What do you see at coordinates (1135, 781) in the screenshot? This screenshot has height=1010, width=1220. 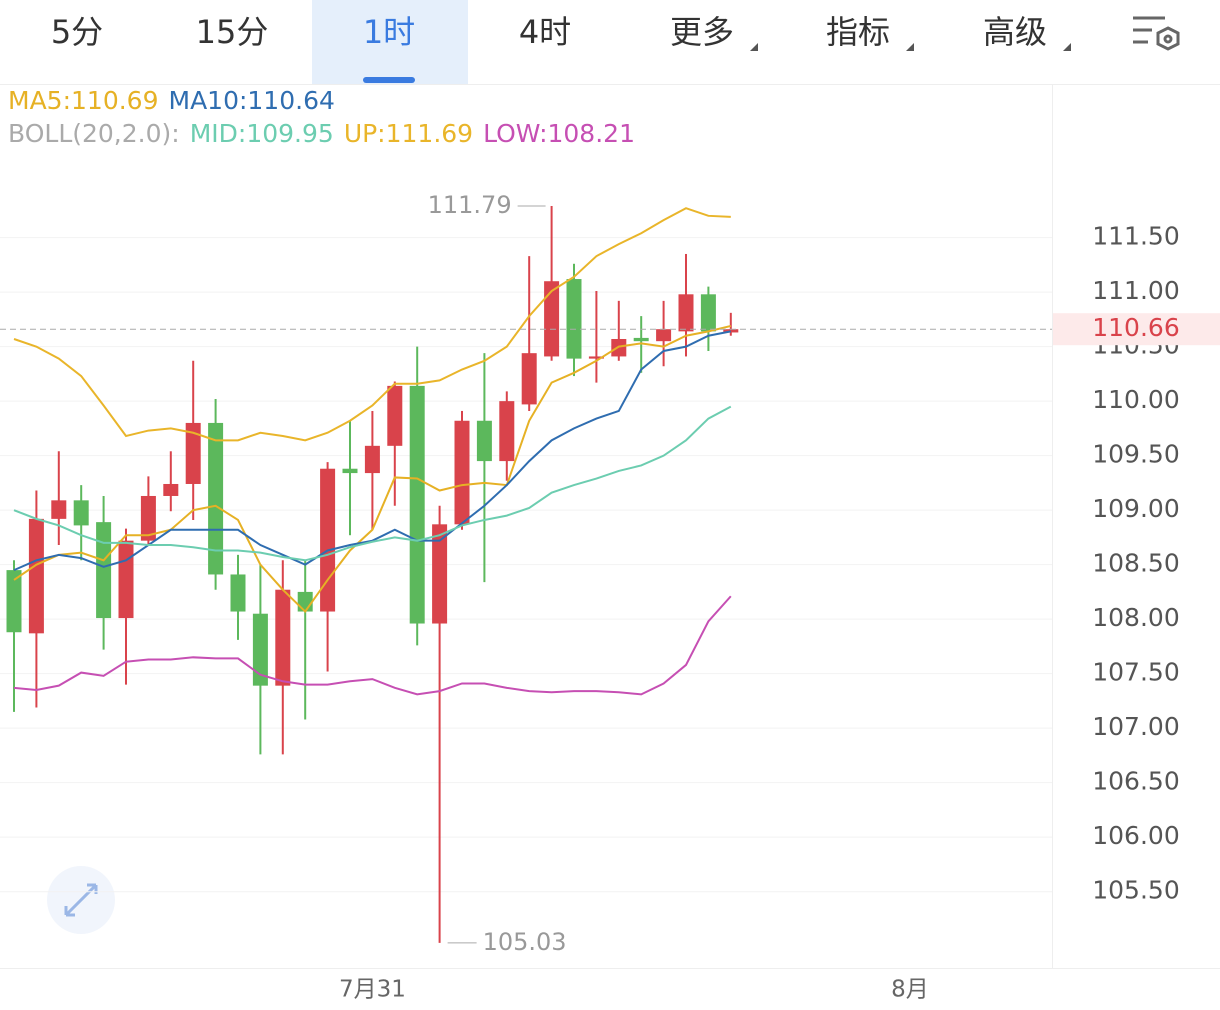 I see `y-tick-label: 106.50` at bounding box center [1135, 781].